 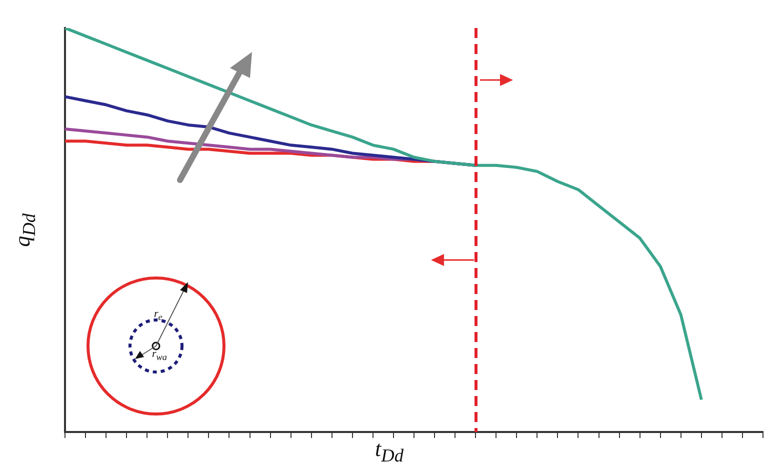 What do you see at coordinates (159, 355) in the screenshot?
I see `annotation: r$_{wa}$` at bounding box center [159, 355].